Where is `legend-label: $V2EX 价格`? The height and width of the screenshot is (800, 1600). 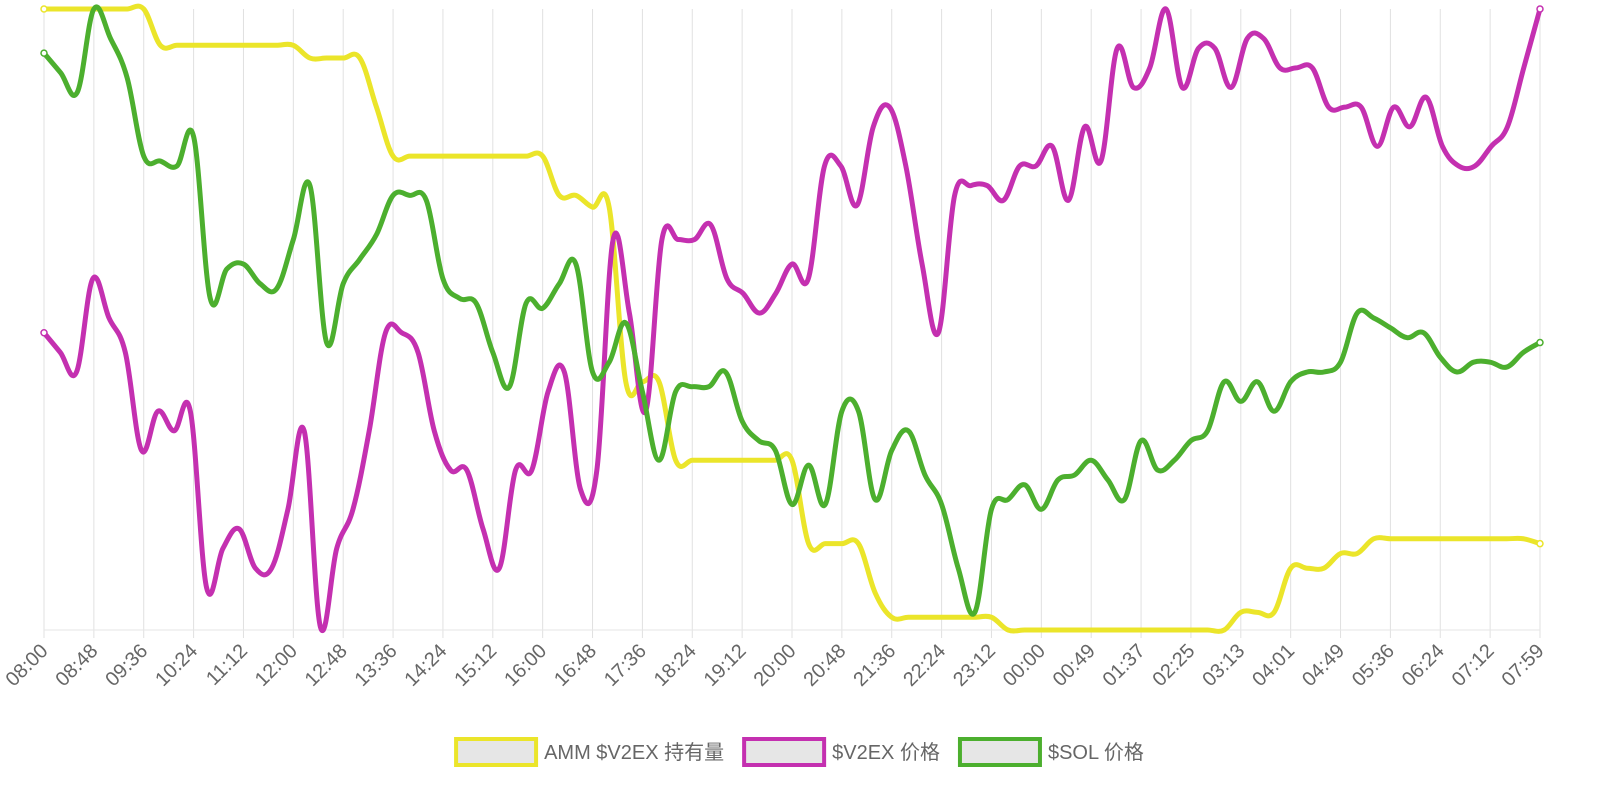 legend-label: $V2EX 价格 is located at coordinates (886, 752).